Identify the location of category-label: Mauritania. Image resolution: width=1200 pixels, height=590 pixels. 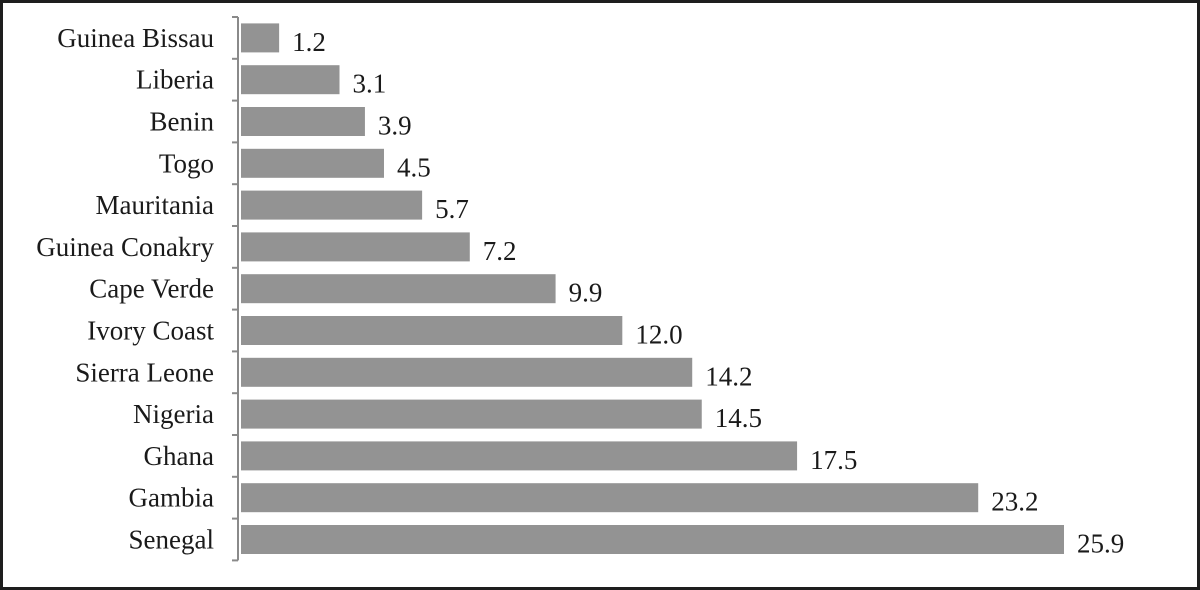
(155, 205).